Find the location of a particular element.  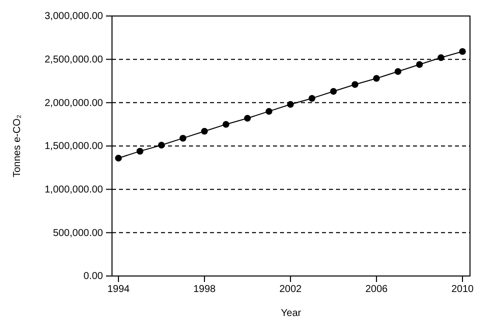

y-tick-label: 2,000,000.00 is located at coordinates (74, 103).